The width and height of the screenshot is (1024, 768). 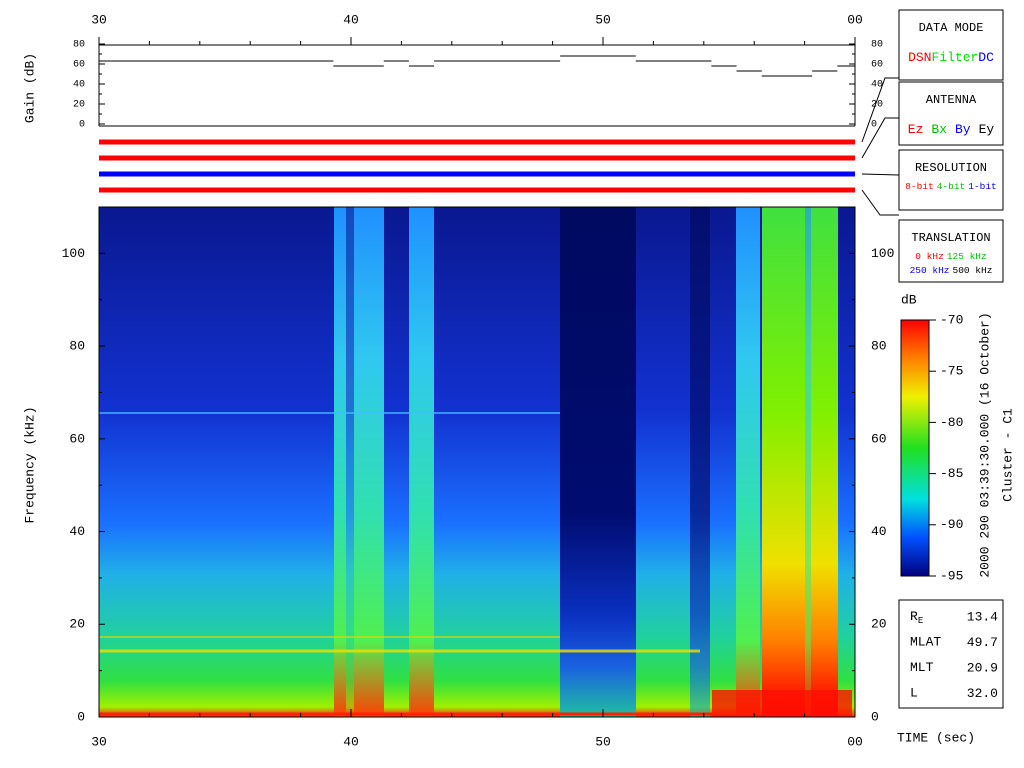 I want to click on legend-title: ANTENNA, so click(x=951, y=100).